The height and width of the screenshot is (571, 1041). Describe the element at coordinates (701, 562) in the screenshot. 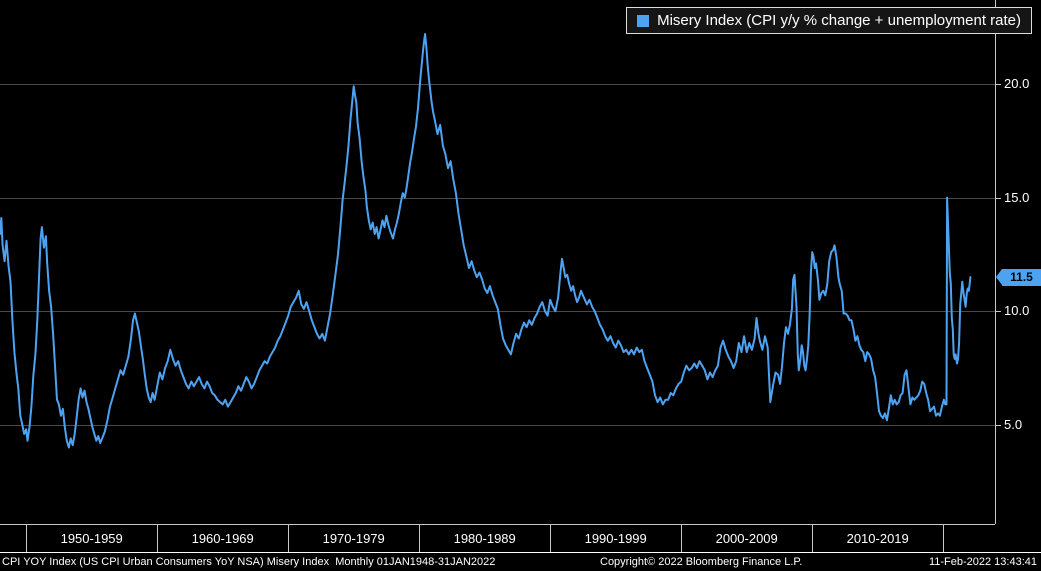

I see `status-copyright: Copyright© 2022 Bloomberg Finance L.P.` at that location.